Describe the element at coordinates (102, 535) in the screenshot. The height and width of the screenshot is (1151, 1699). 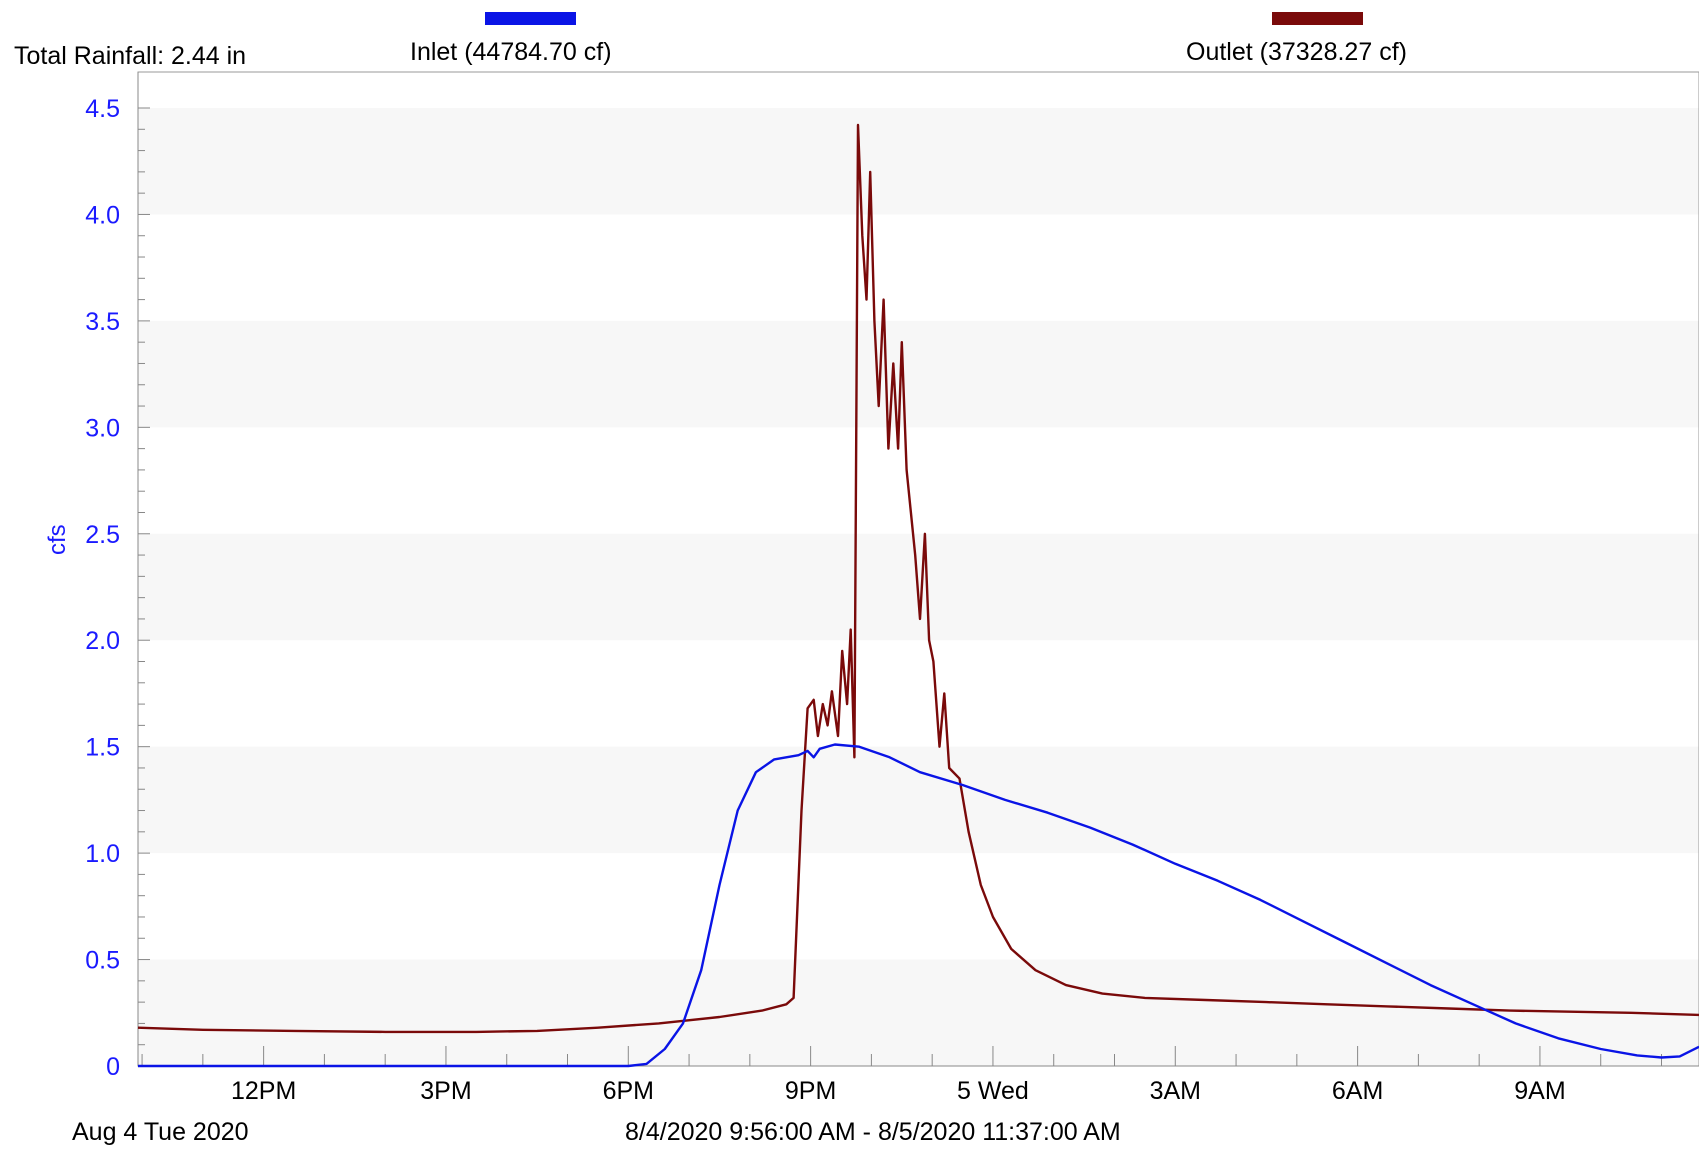
I see `y-tick-label: 2.5` at that location.